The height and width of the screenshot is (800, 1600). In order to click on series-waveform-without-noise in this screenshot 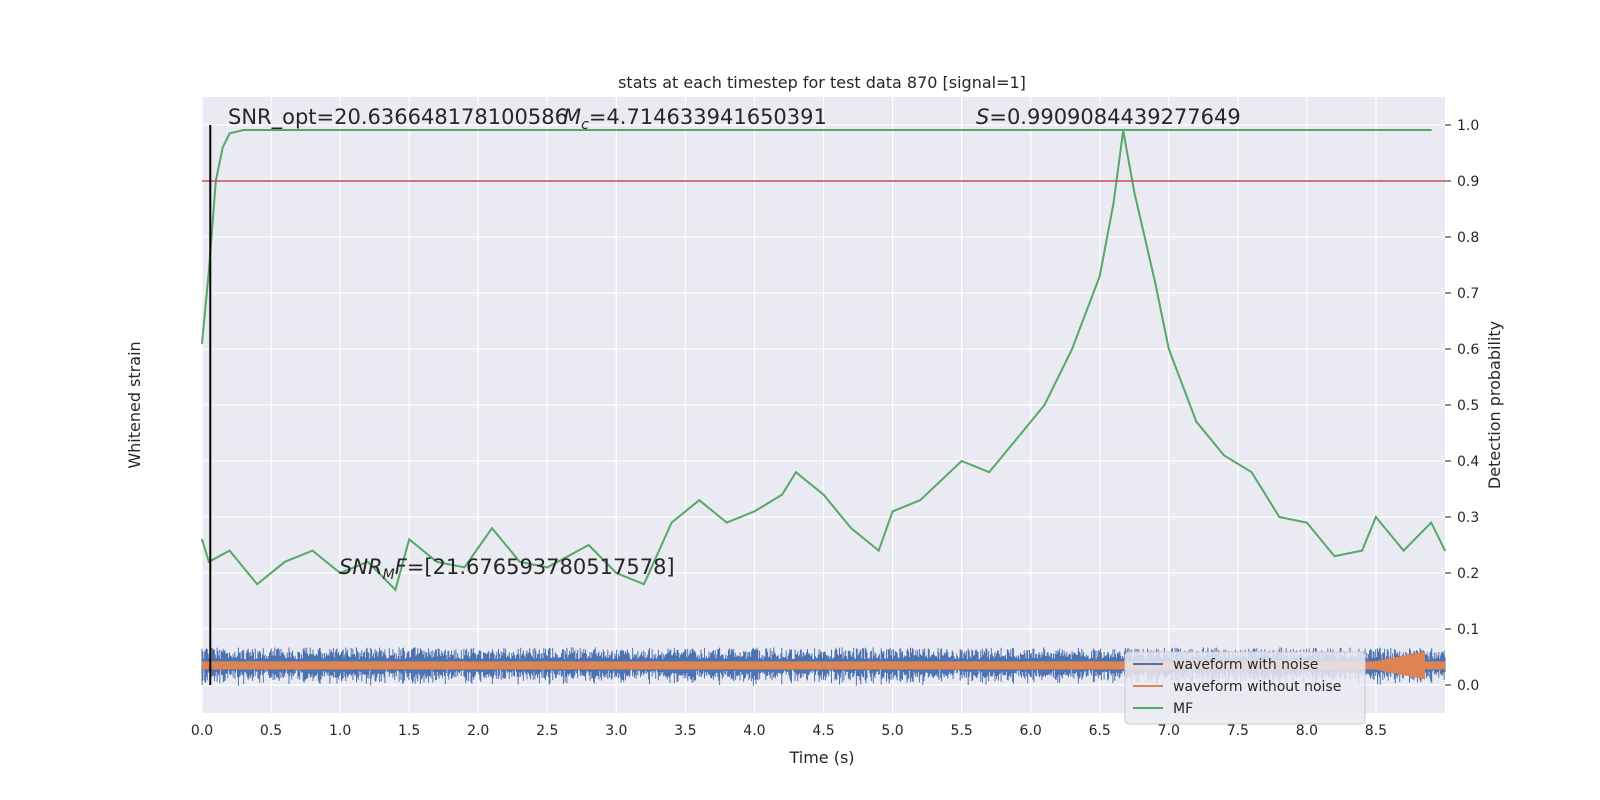, I will do `click(823, 665)`.